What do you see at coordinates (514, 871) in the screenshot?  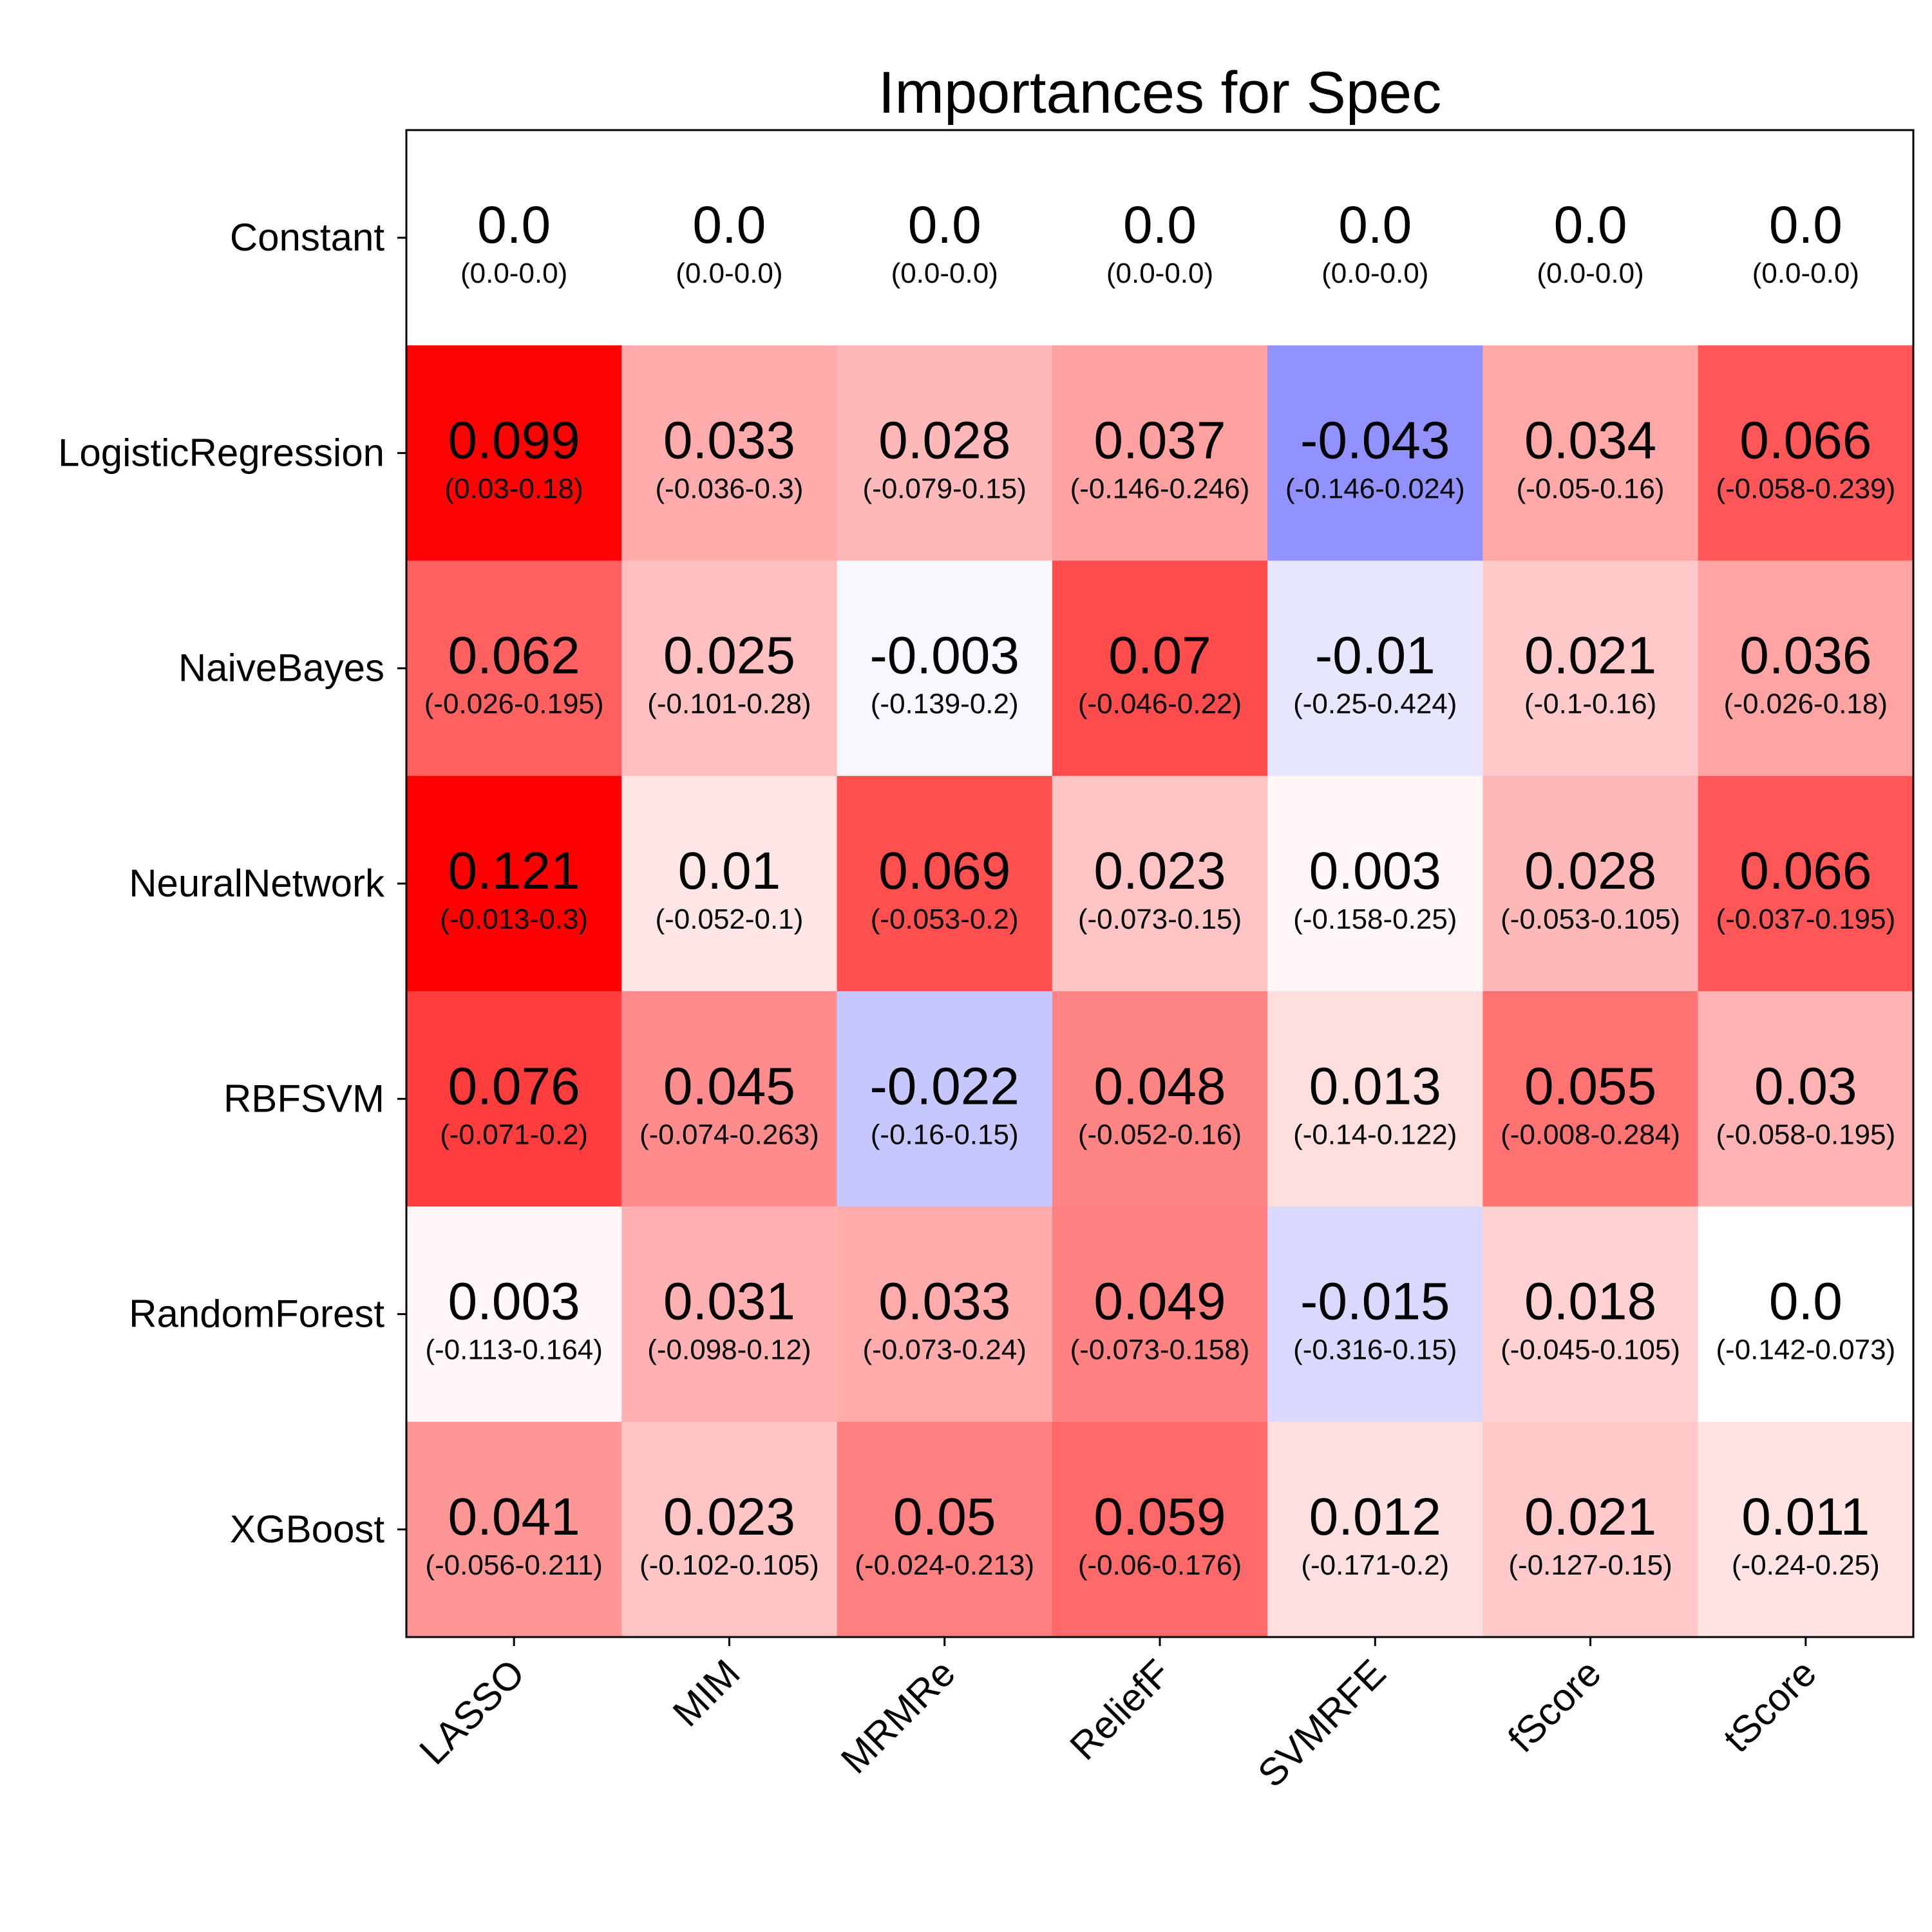 I see `cell-value-label: 0.121` at bounding box center [514, 871].